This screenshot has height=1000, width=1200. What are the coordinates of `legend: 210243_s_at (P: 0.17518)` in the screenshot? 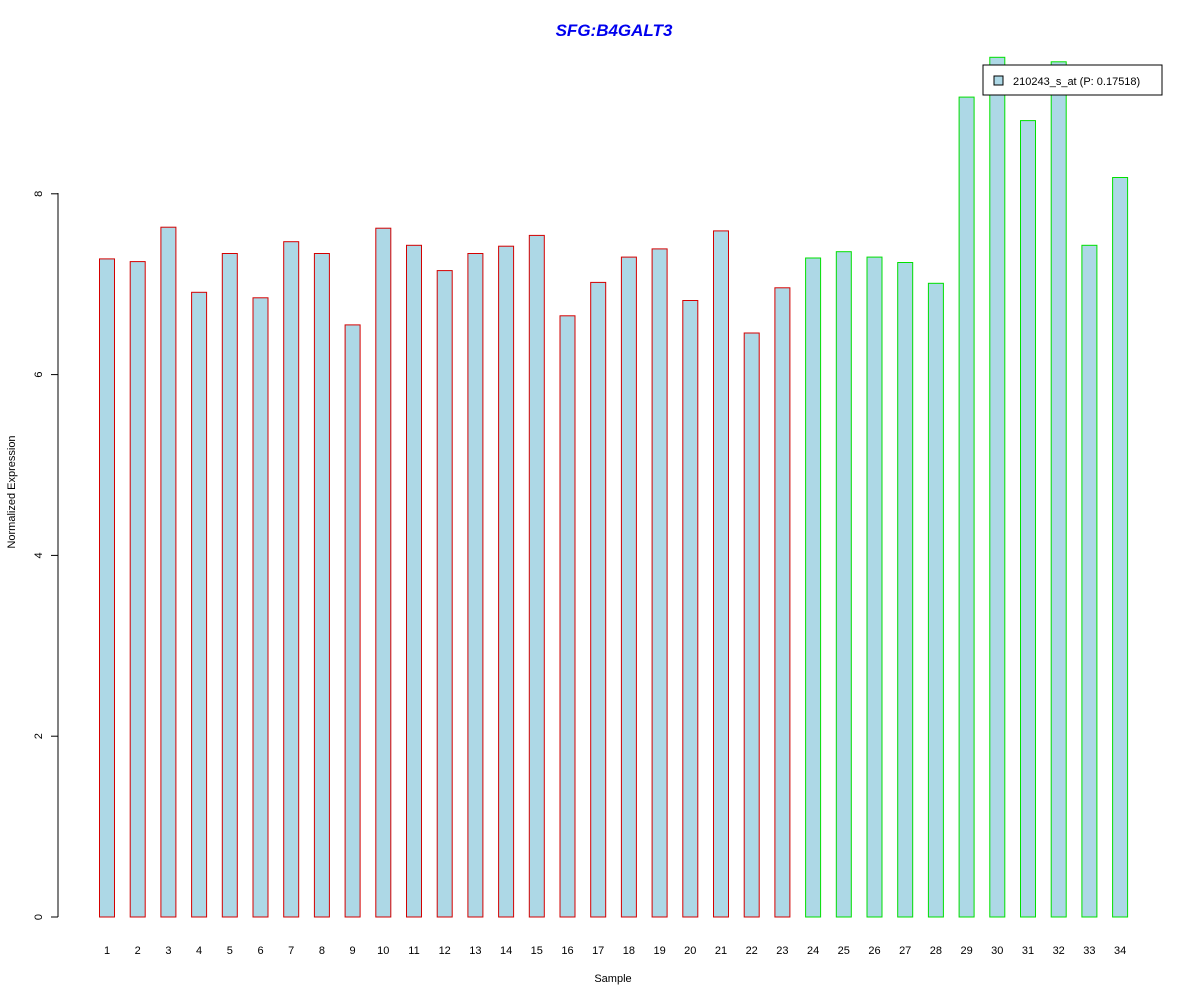 It's located at (1072, 80).